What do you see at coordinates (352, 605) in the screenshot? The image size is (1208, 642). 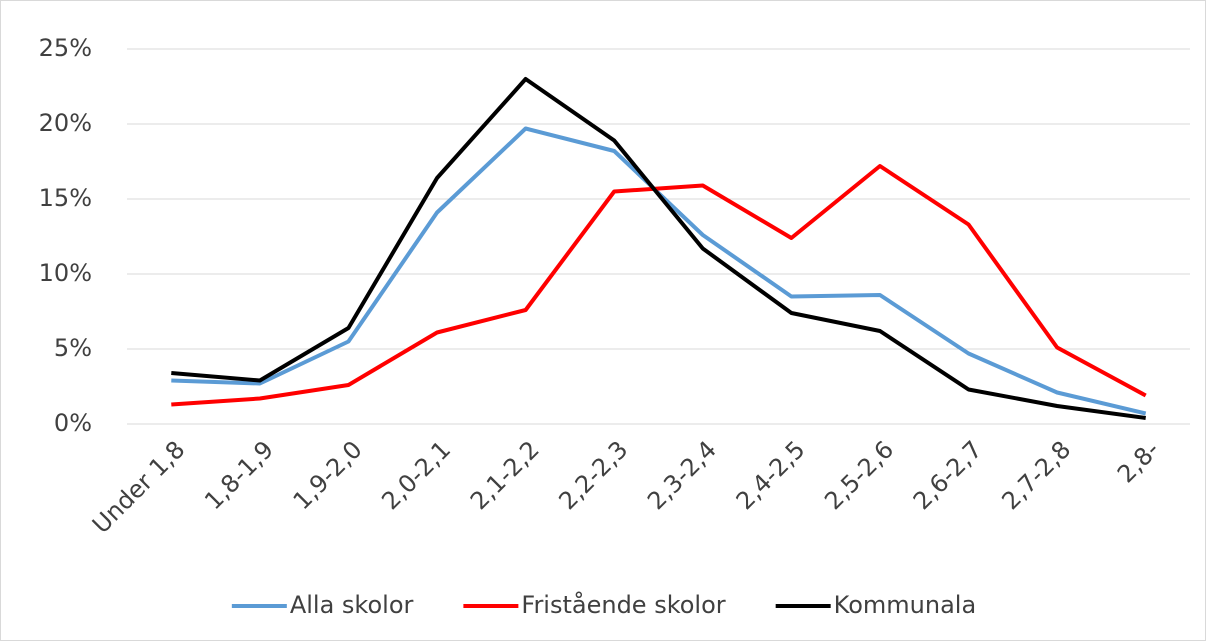 I see `legend-label: Alla skolor` at bounding box center [352, 605].